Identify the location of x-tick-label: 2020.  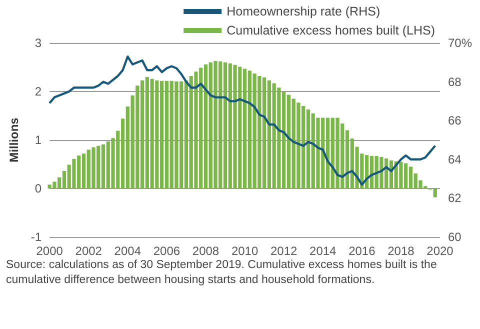
(440, 251).